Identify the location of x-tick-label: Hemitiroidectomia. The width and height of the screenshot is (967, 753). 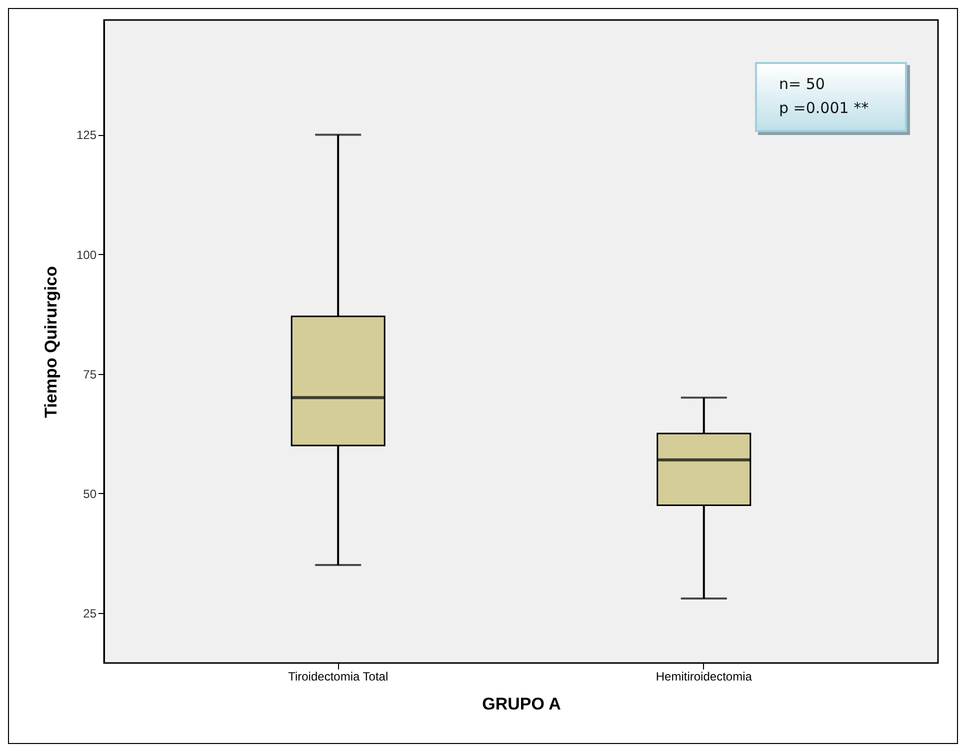
(704, 677).